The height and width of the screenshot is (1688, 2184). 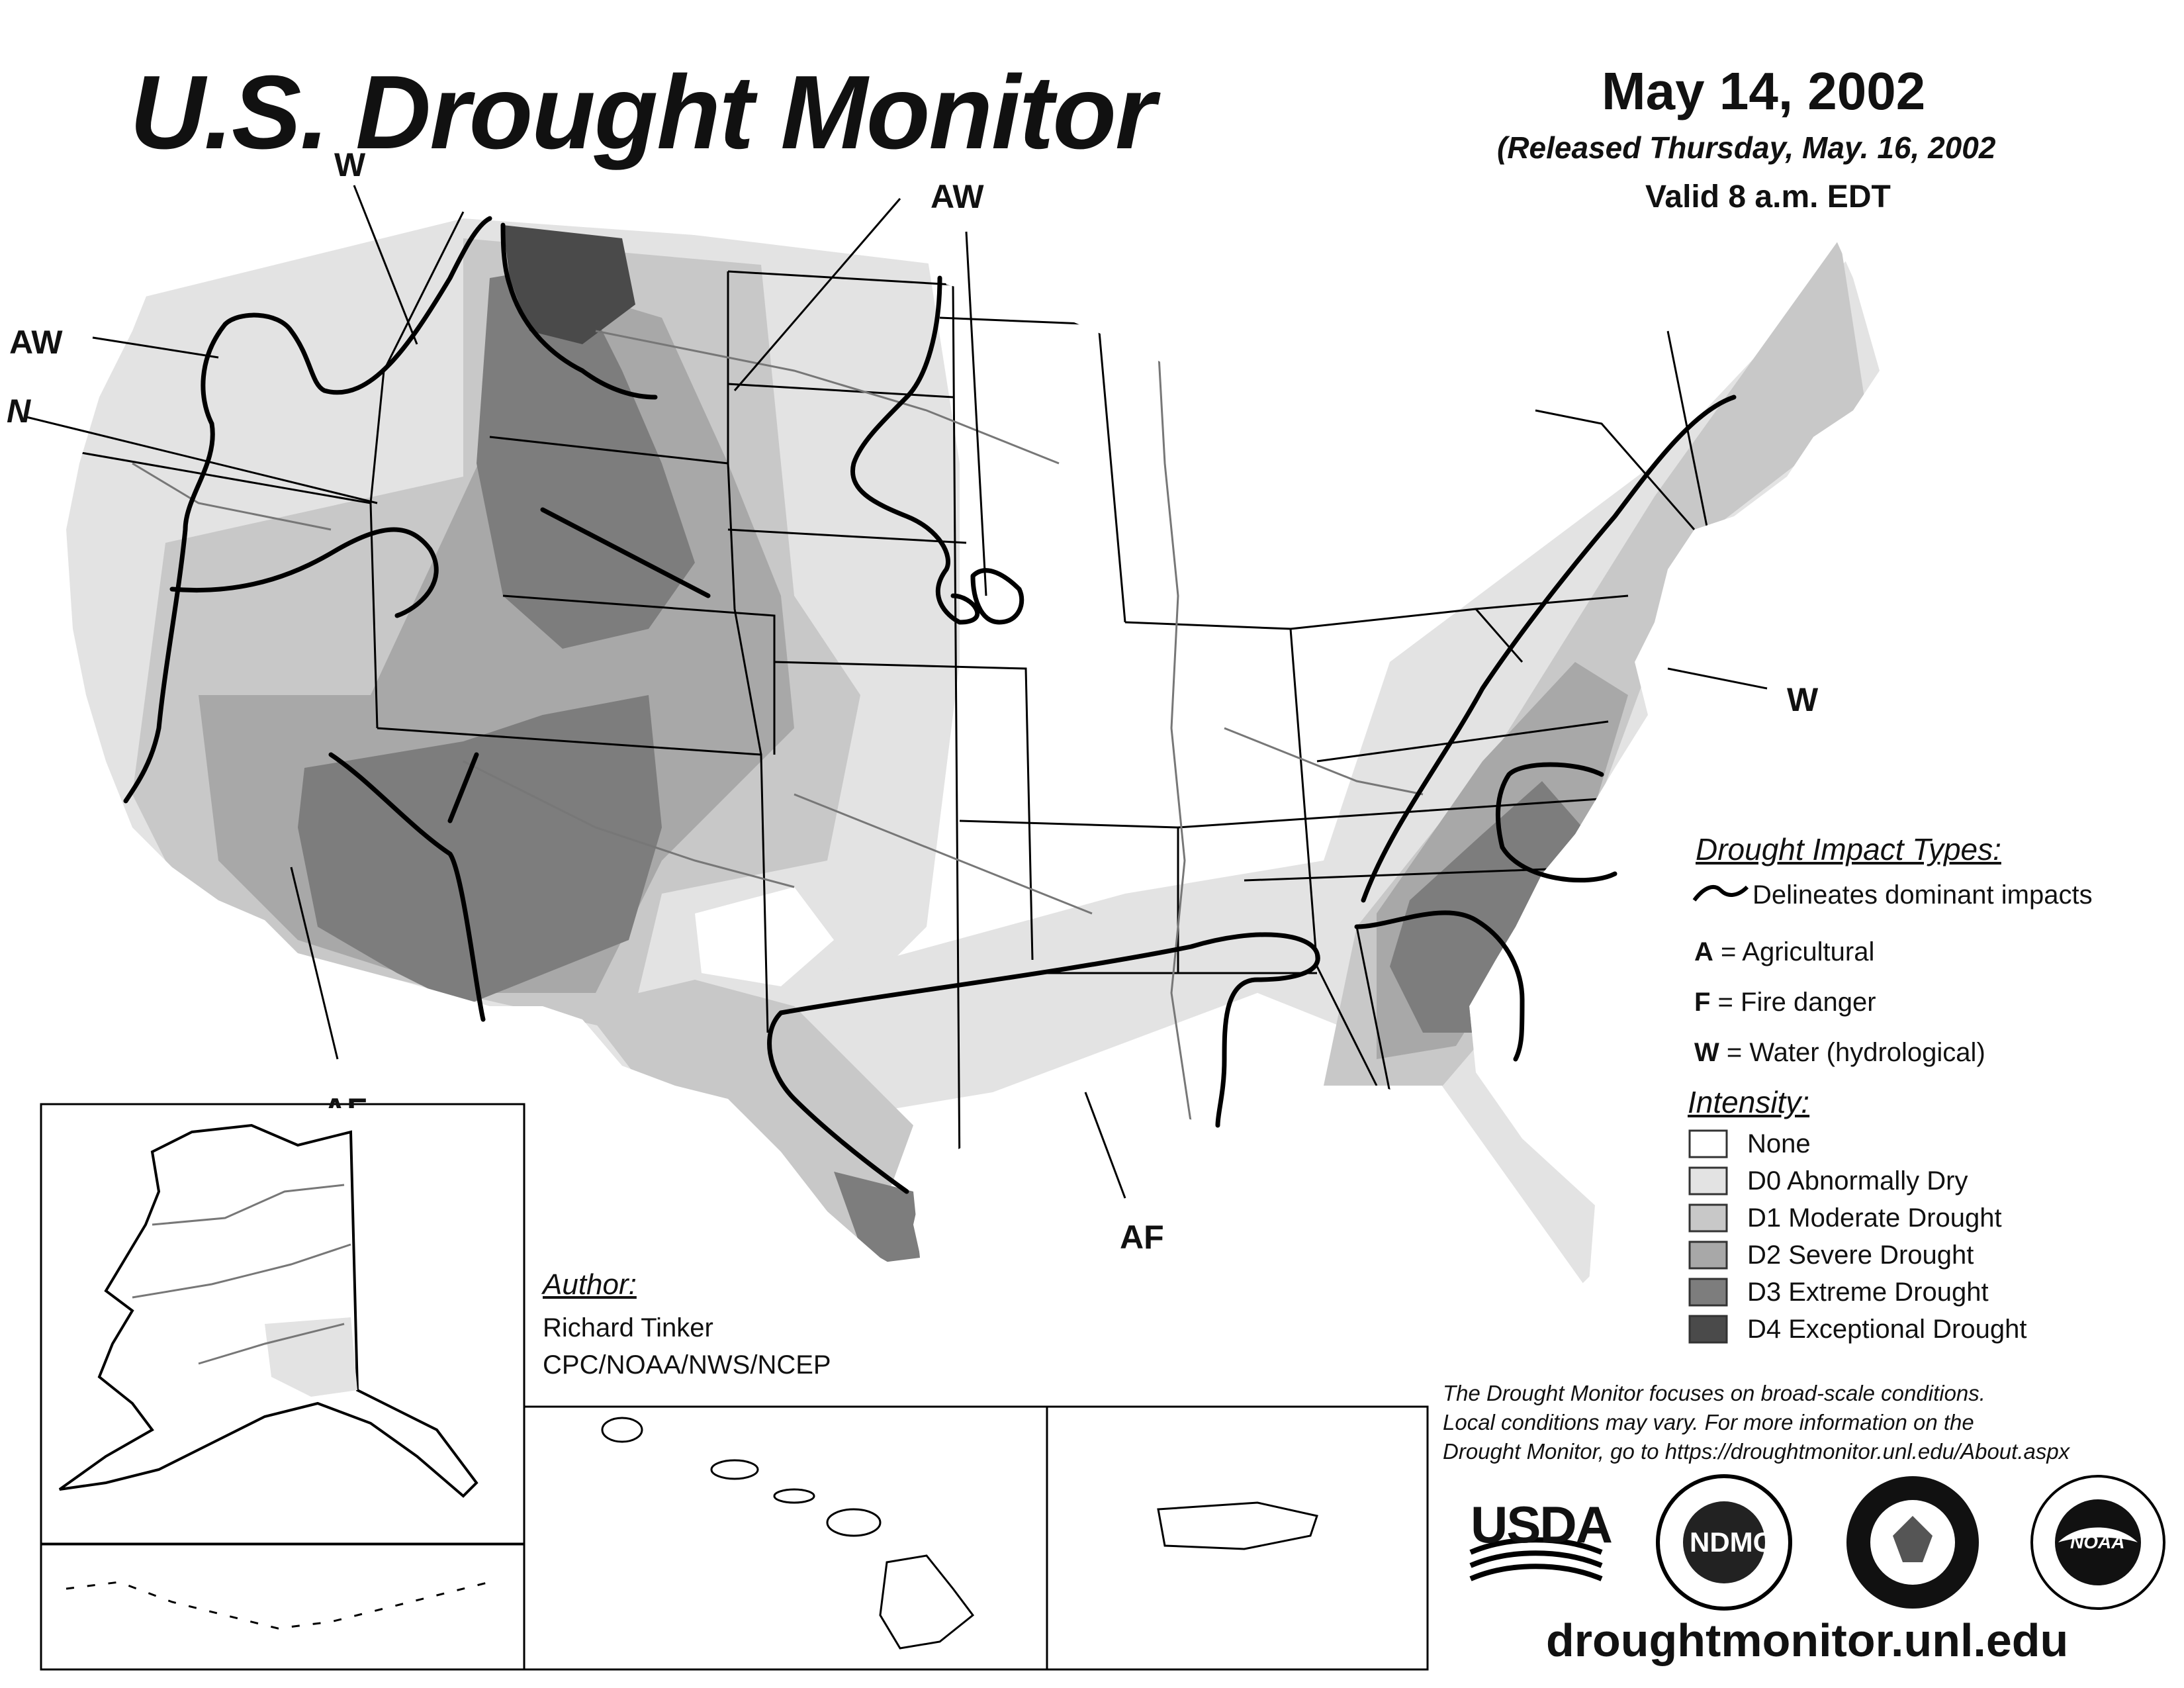 What do you see at coordinates (569, 284) in the screenshot?
I see `d4-area-montana` at bounding box center [569, 284].